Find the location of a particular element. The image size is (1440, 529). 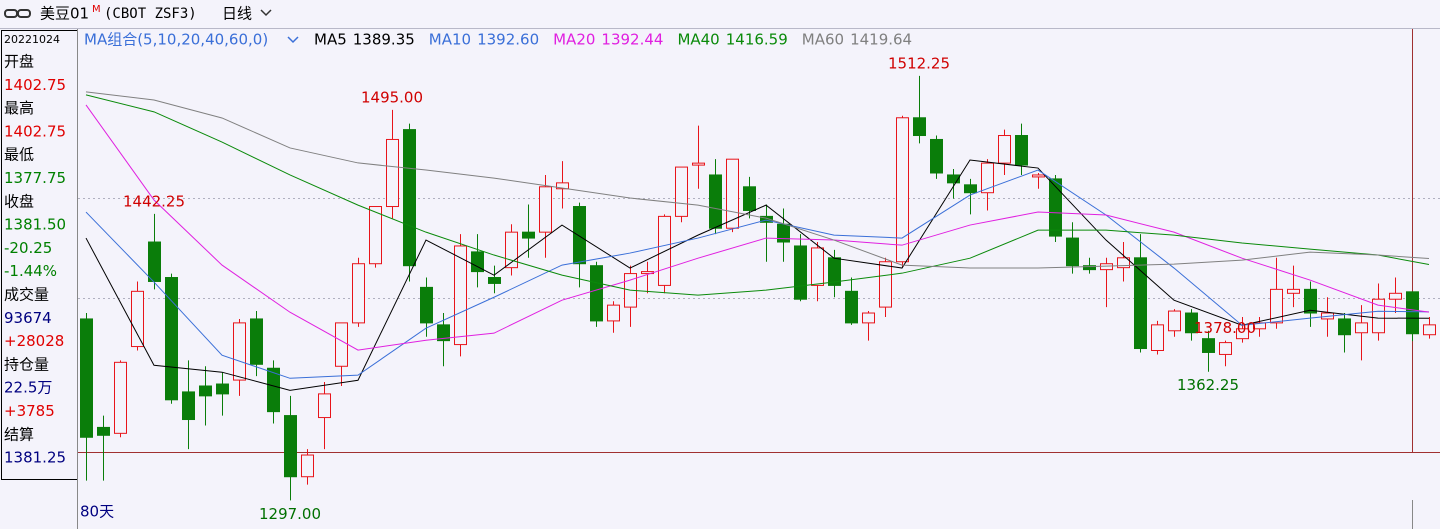

info-row: 93674 is located at coordinates (28, 318).